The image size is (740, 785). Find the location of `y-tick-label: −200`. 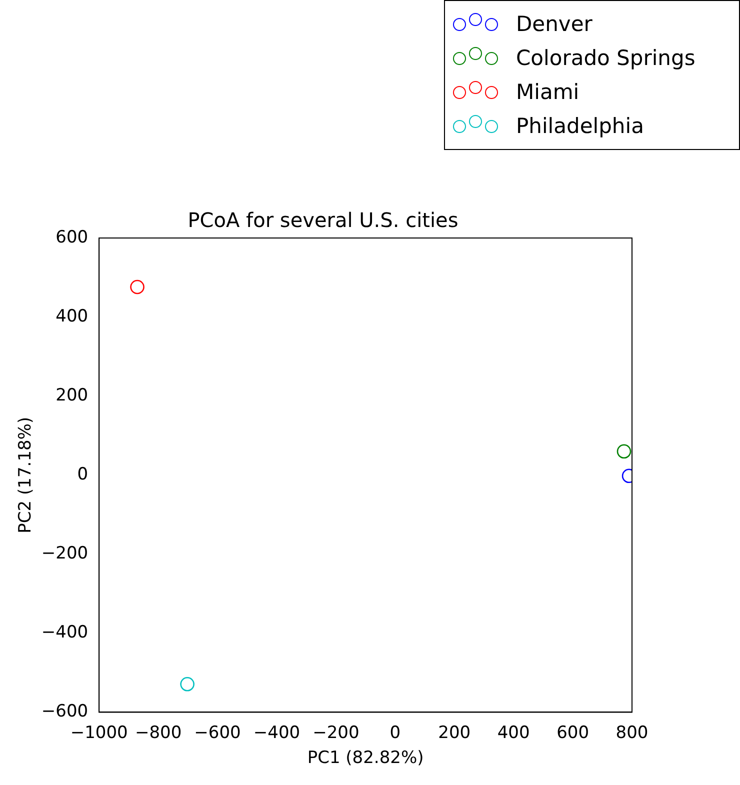

y-tick-label: −200 is located at coordinates (64, 554).